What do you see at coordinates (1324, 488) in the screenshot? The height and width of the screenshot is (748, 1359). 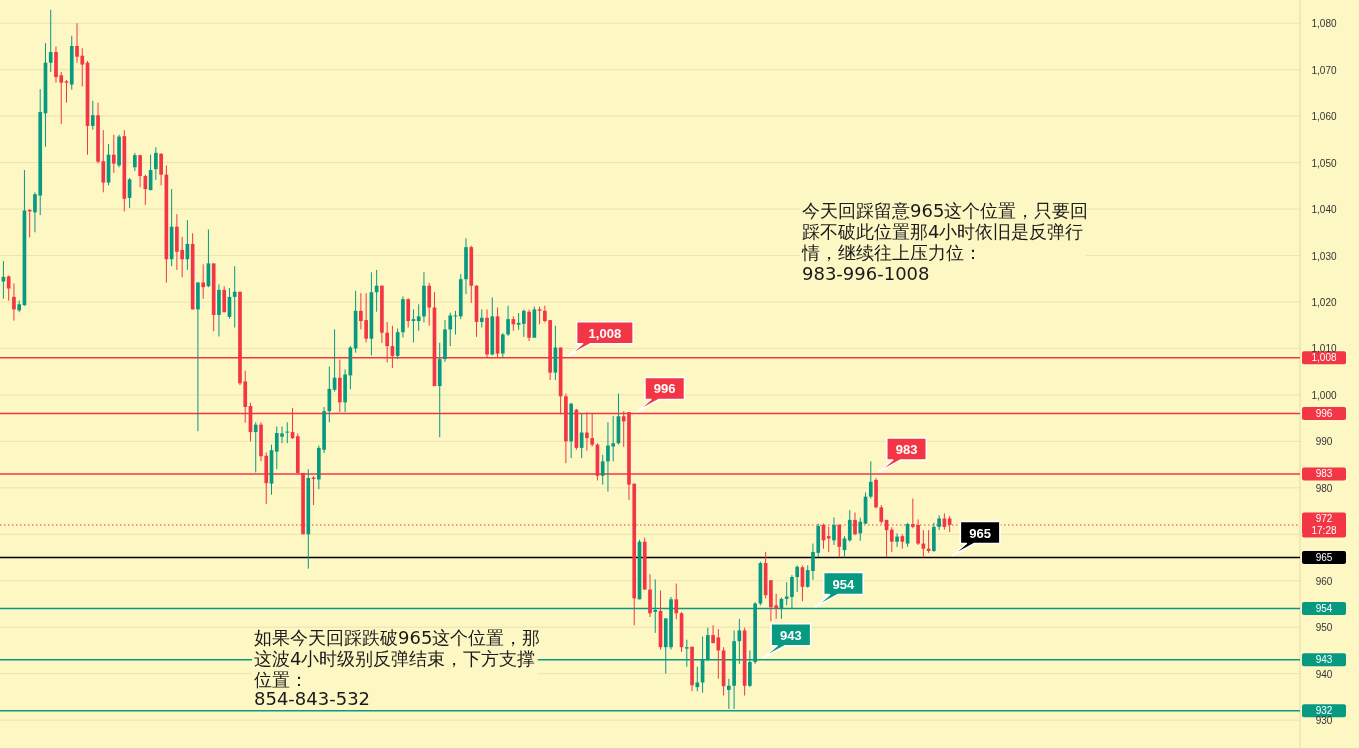 I see `y-tick-label: 980` at bounding box center [1324, 488].